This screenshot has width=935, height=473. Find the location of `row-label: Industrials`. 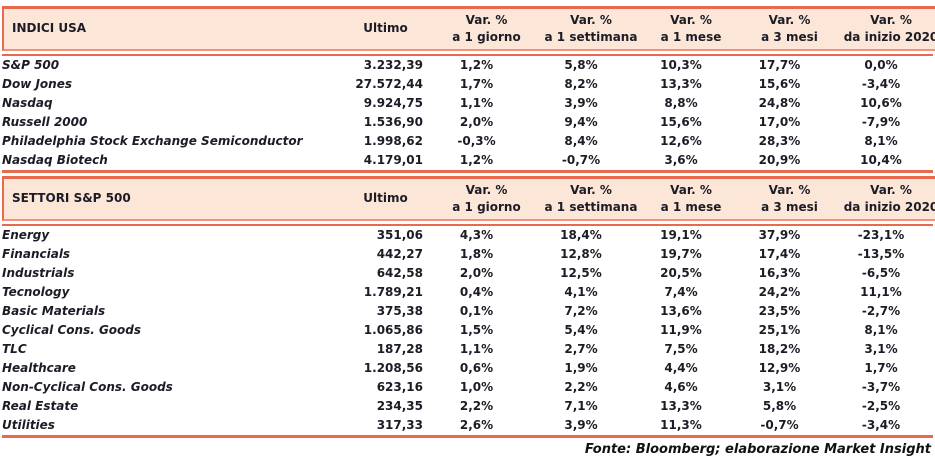

row-label: Industrials is located at coordinates (38, 273).